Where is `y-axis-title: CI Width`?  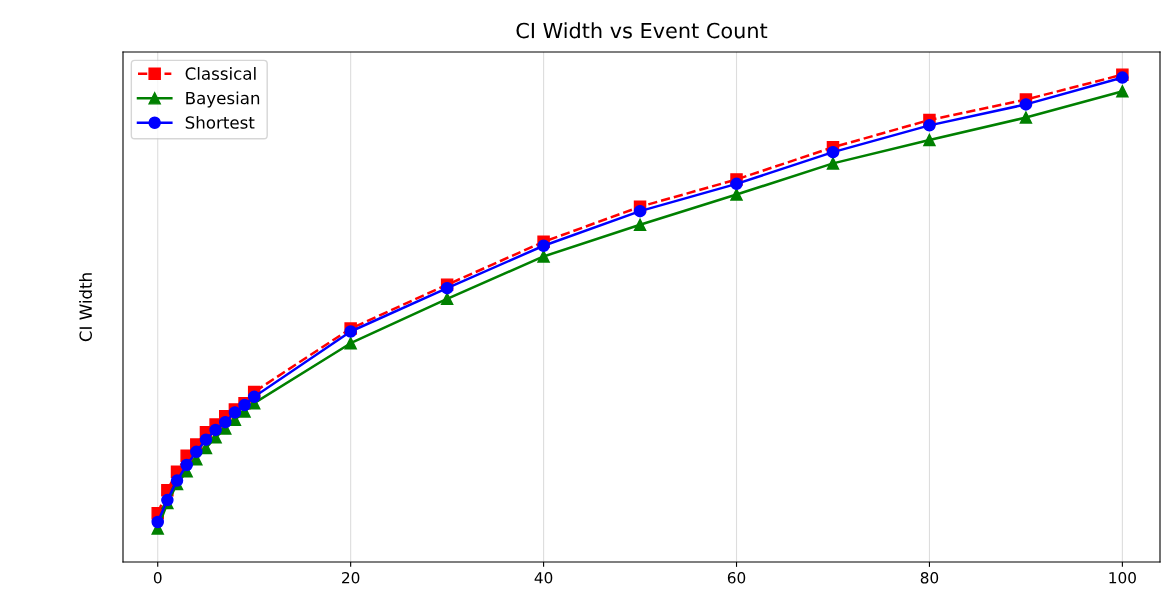 y-axis-title: CI Width is located at coordinates (85, 307).